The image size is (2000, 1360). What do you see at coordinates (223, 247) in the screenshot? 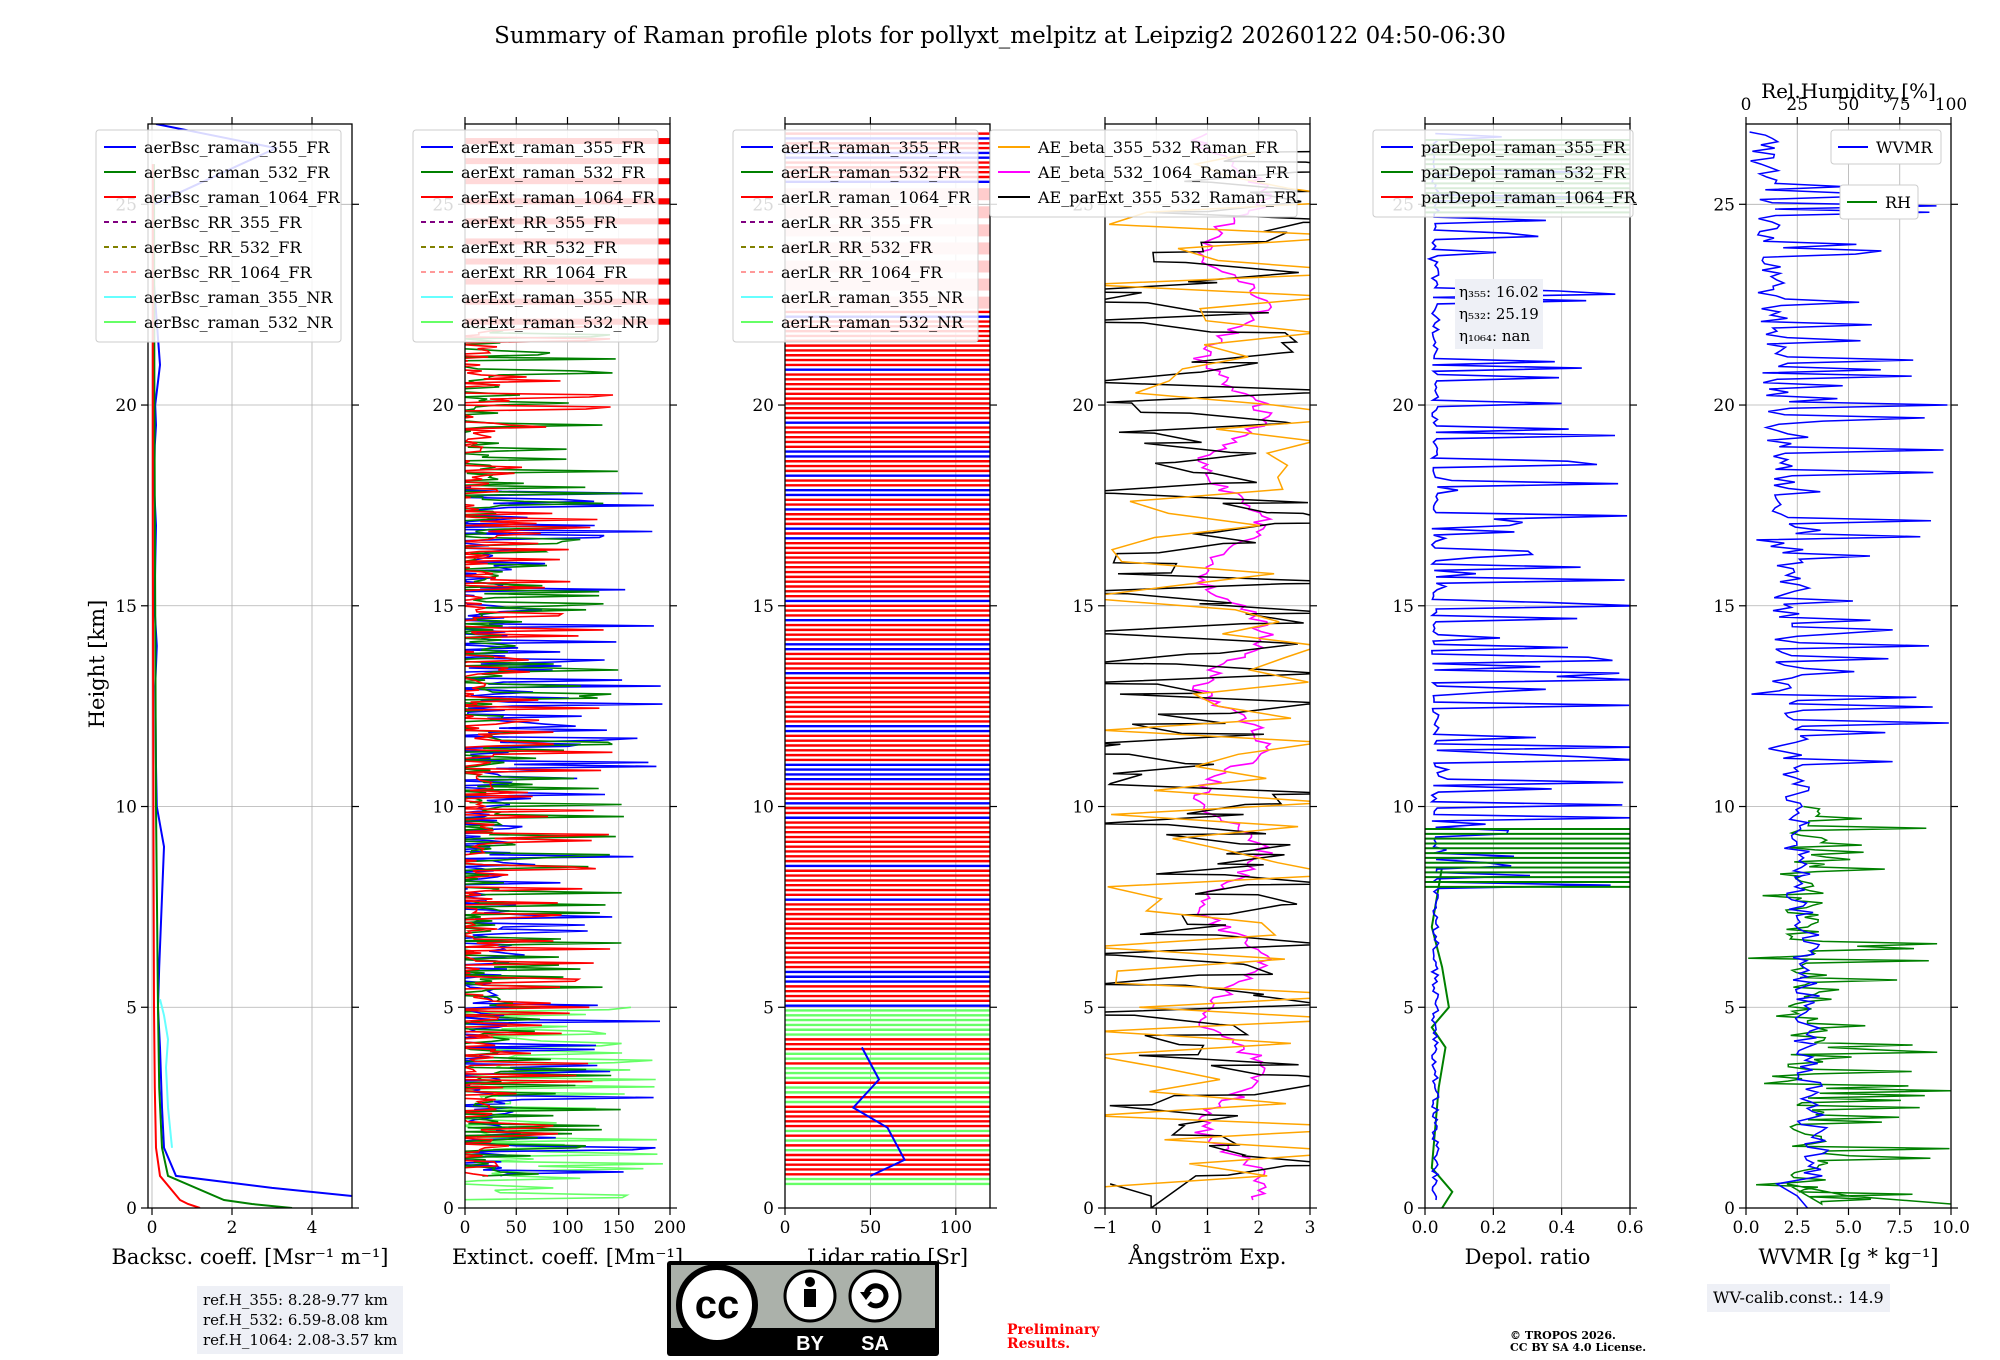
I see `legend-label: aerBsc_RR_532_FR` at bounding box center [223, 247].